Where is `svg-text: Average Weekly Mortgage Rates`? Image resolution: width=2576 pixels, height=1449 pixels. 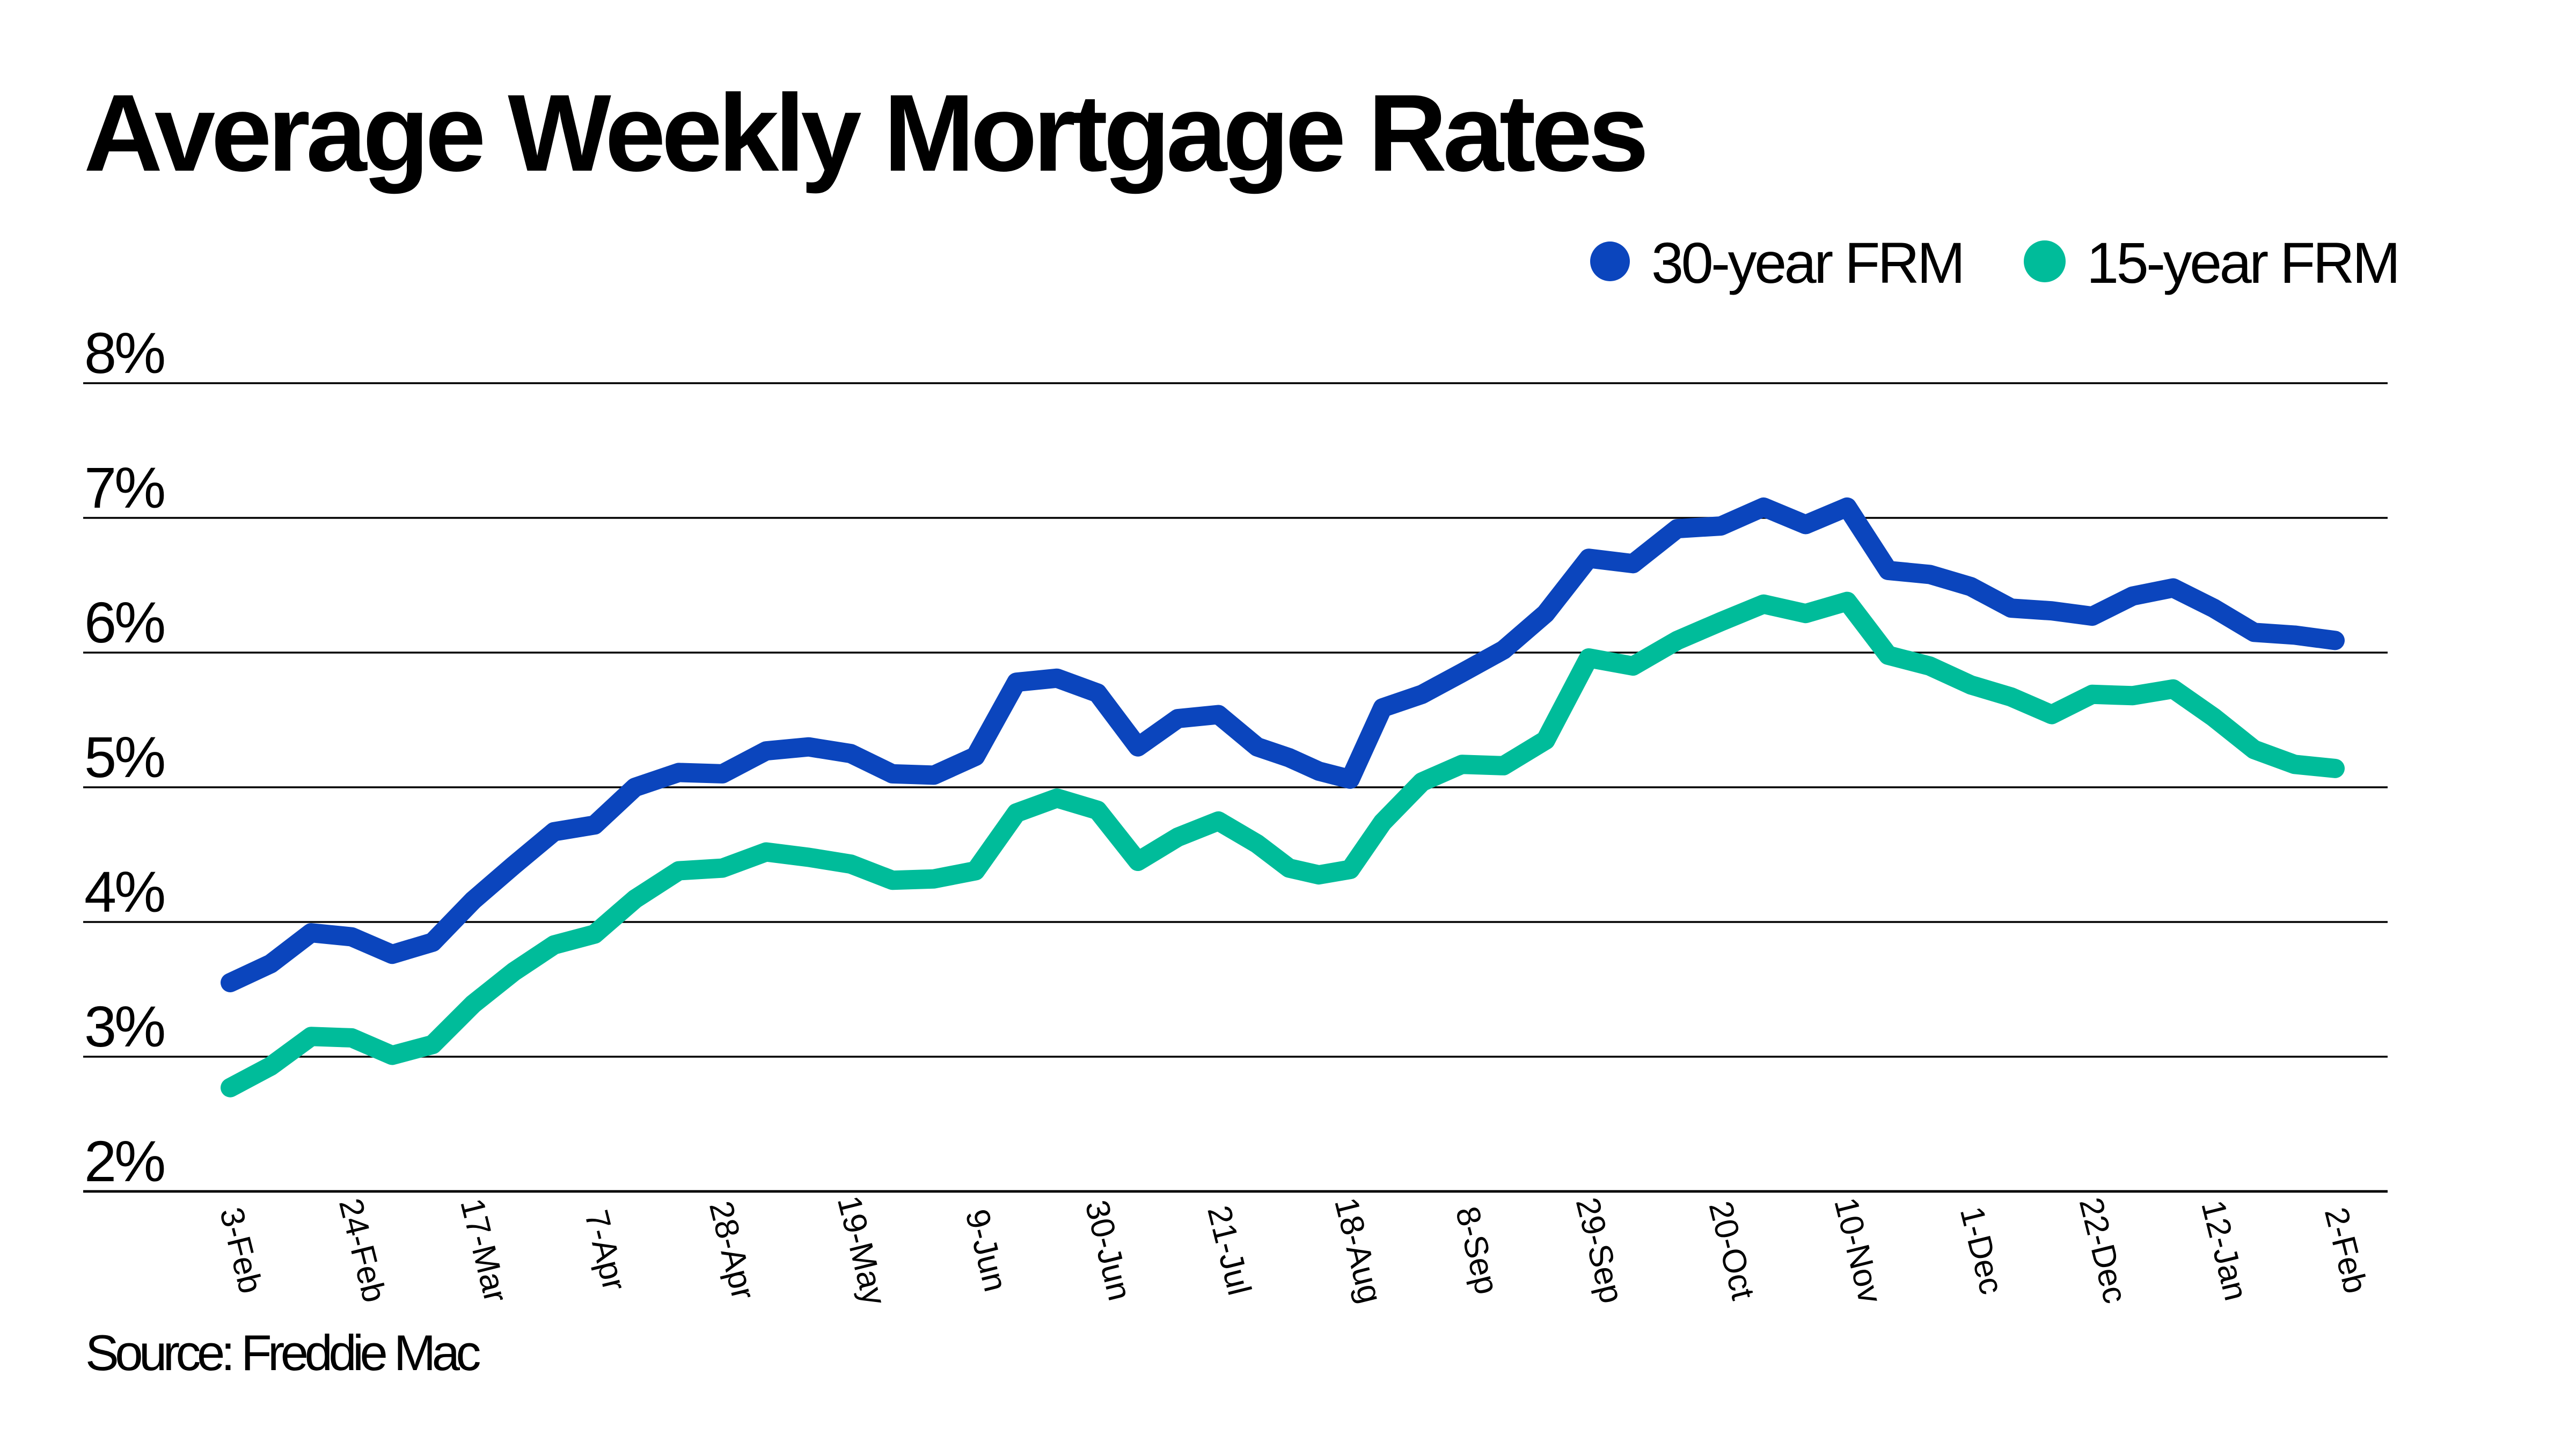
svg-text: Average Weekly Mortgage Rates is located at coordinates (864, 133).